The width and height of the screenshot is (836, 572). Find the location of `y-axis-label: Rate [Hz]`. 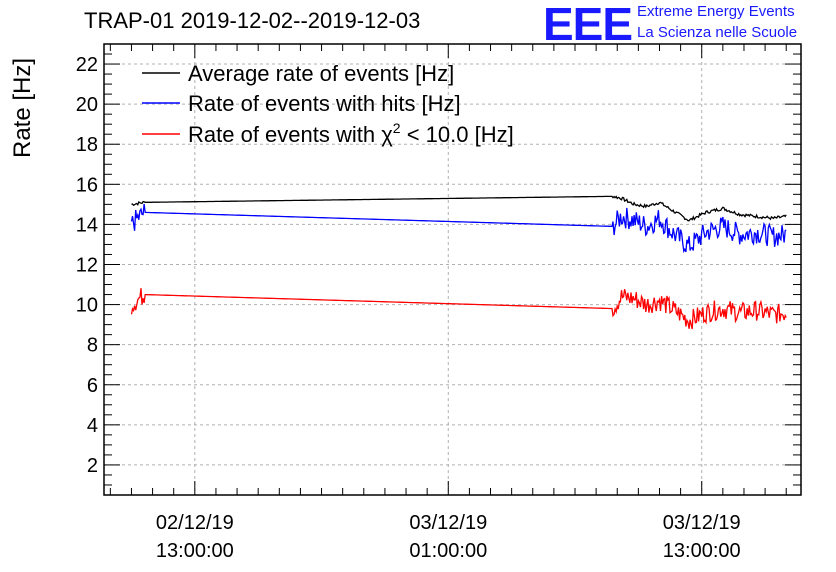

y-axis-label: Rate [Hz] is located at coordinates (22, 108).